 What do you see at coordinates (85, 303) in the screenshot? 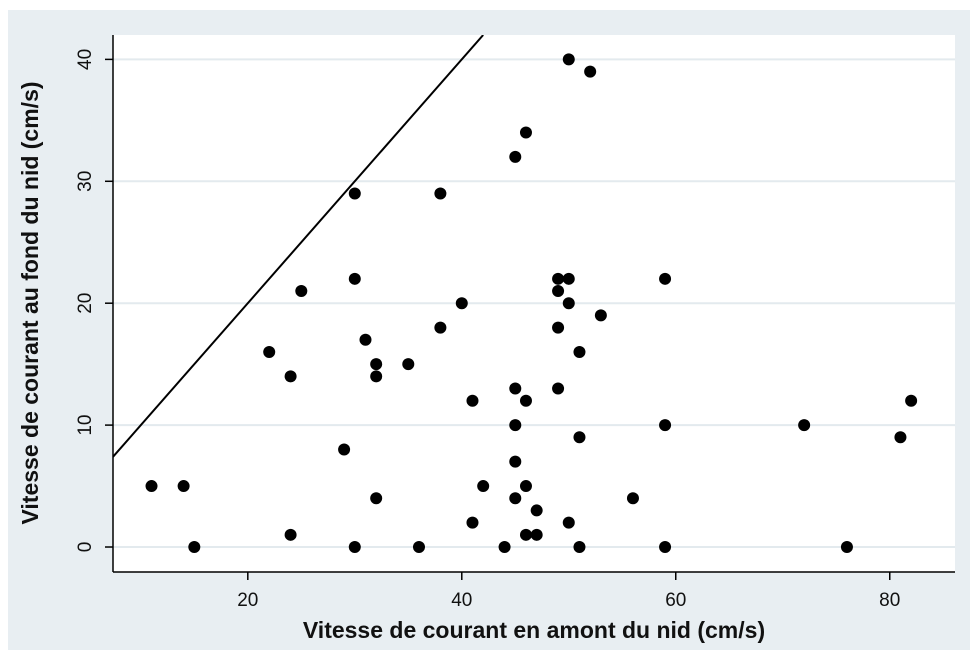
I see `y-tick-label: 20` at bounding box center [85, 303].